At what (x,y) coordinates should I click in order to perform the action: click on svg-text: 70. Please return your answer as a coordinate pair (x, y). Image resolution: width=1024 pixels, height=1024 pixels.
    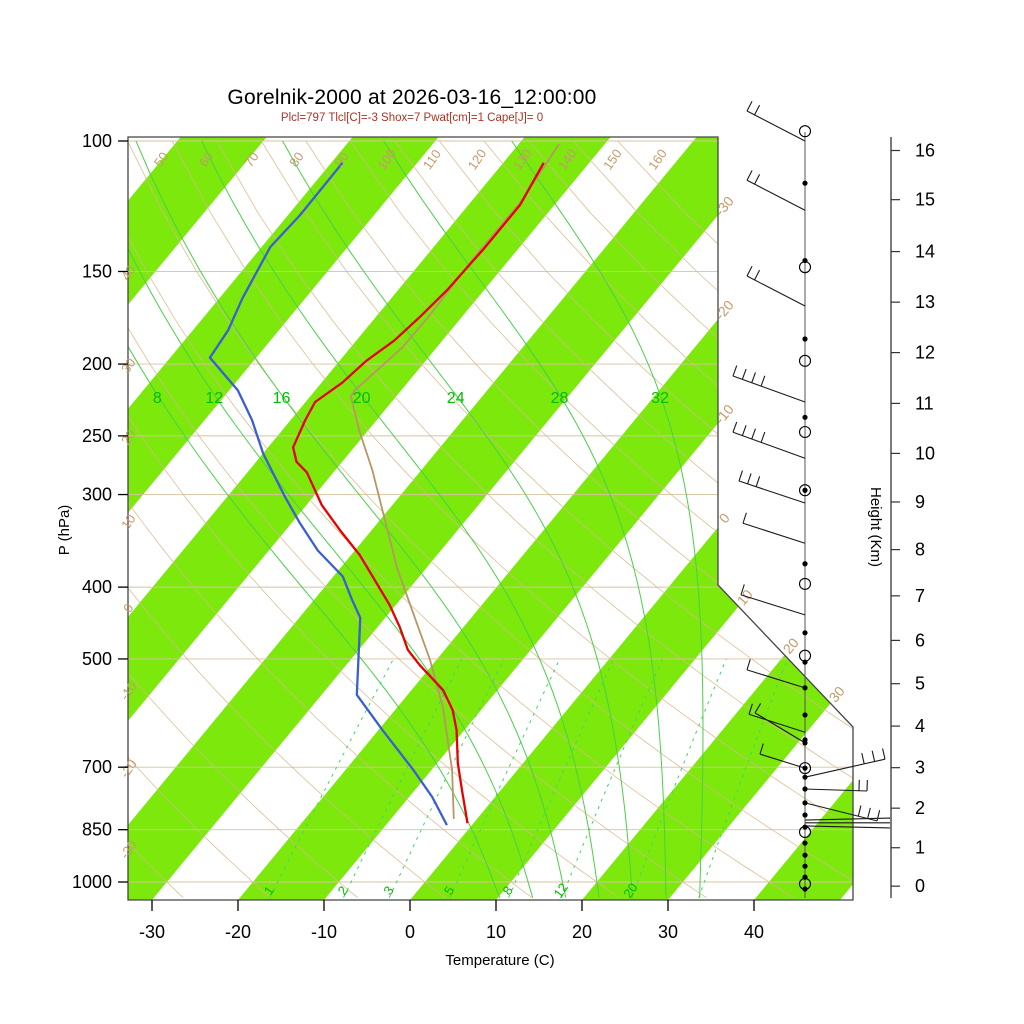
    Looking at the image, I should click on (251, 159).